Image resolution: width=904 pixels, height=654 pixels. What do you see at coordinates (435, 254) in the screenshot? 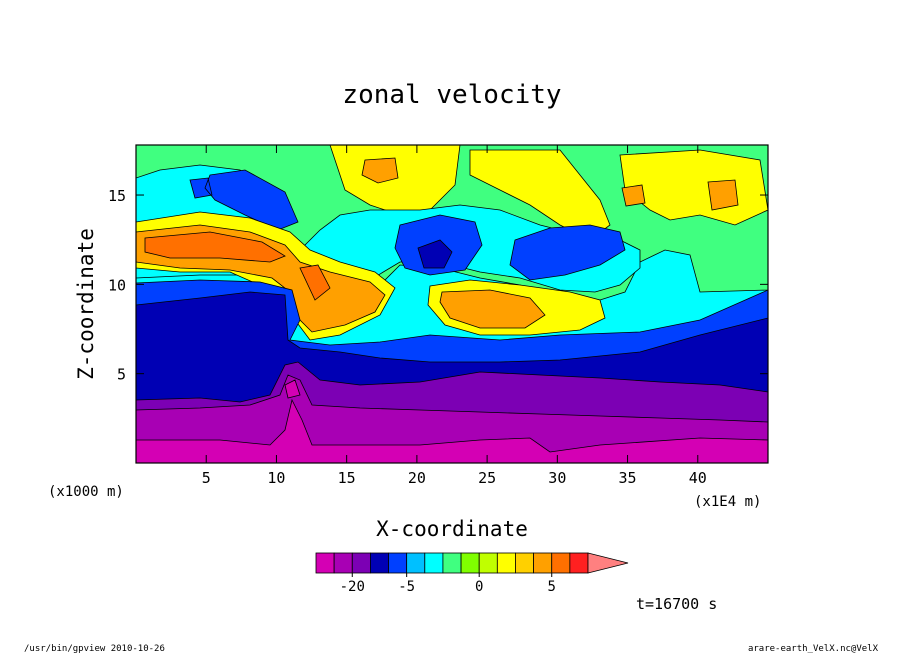
I see `upper-navy-core` at bounding box center [435, 254].